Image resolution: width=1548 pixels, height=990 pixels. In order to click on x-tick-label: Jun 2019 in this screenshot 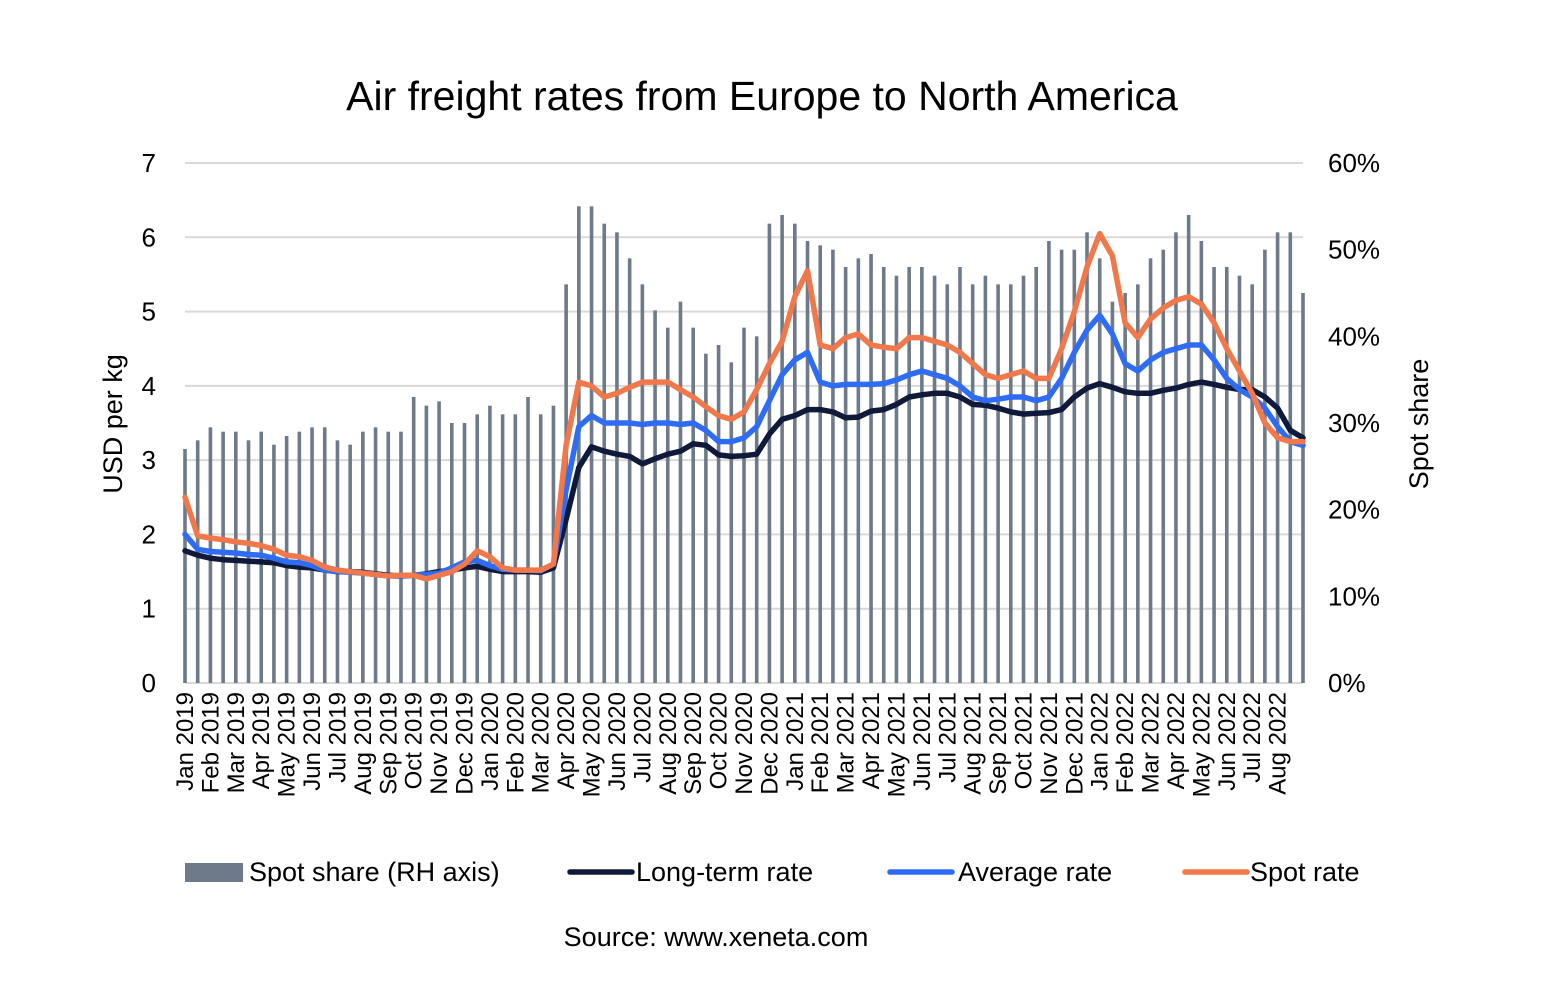, I will do `click(312, 741)`.